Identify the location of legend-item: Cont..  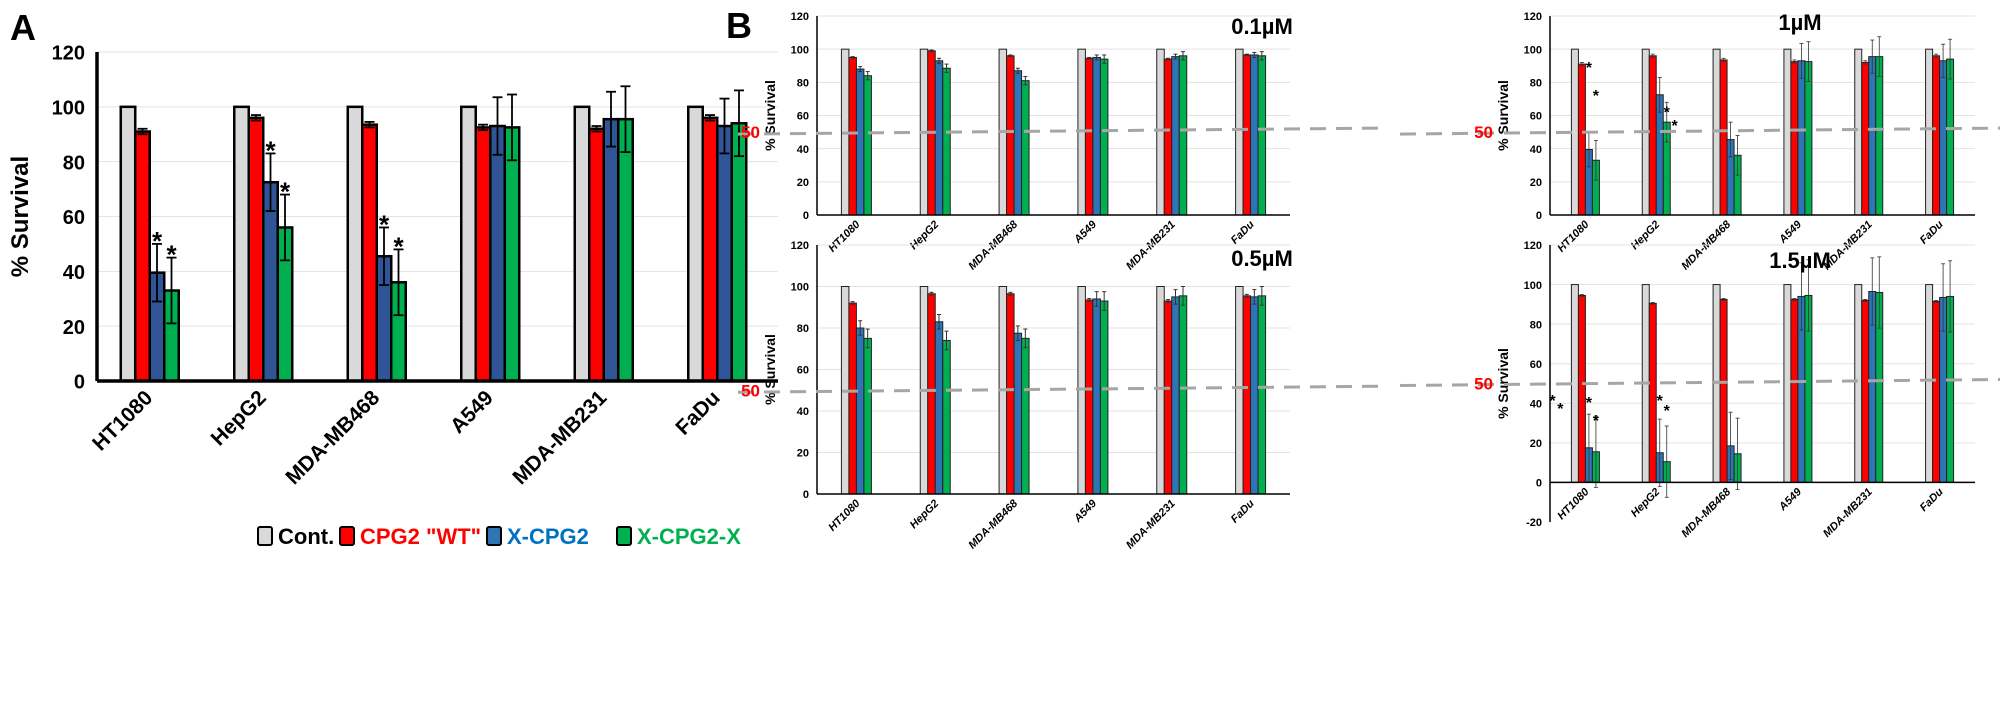
(295, 536).